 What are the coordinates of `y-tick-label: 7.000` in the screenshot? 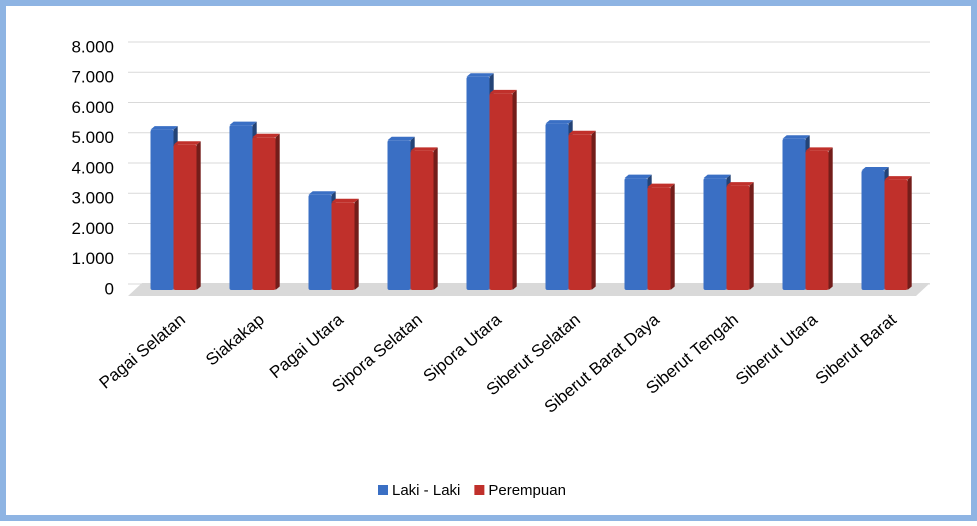 It's located at (92, 77).